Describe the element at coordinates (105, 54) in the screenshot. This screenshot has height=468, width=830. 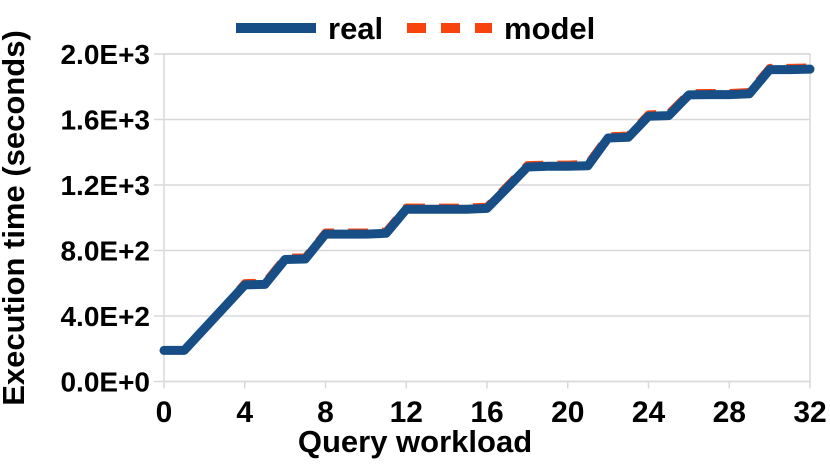
I see `y-tick-label: 2.0E+3` at that location.